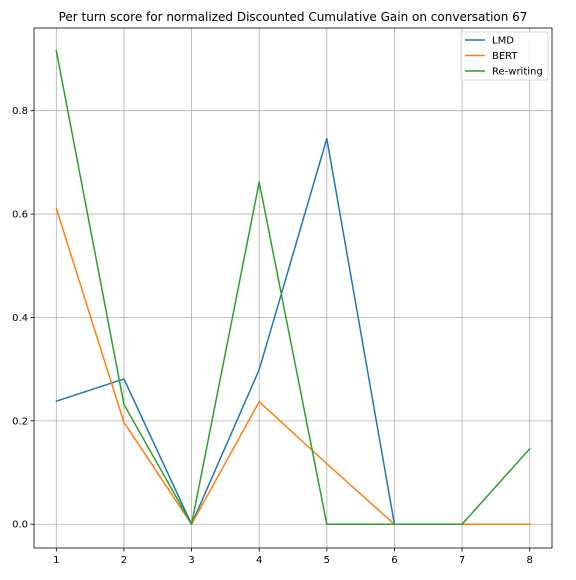 The image size is (576, 580). Describe the element at coordinates (20, 111) in the screenshot. I see `y-tick-label: 0.8` at that location.